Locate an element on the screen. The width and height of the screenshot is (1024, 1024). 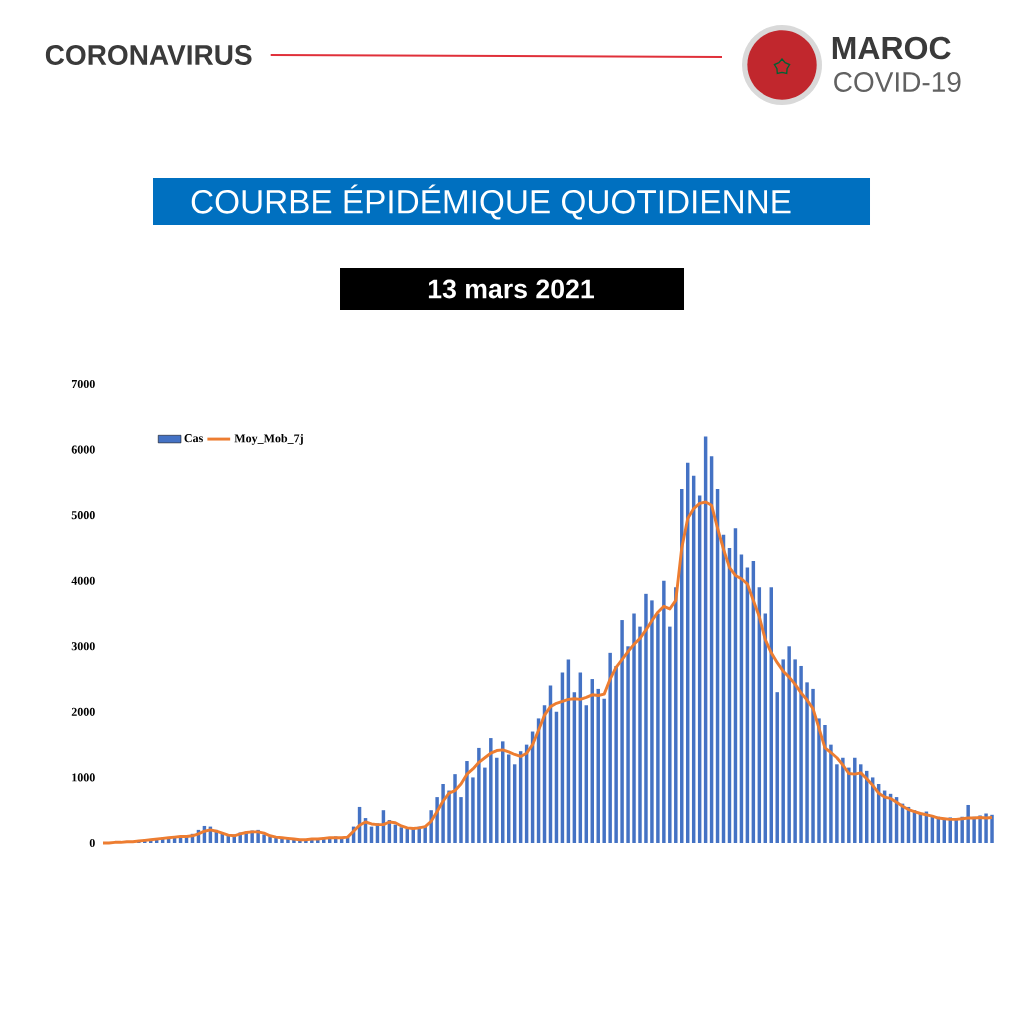
chart-subtitle: 13 mars 2021 is located at coordinates (511, 289).